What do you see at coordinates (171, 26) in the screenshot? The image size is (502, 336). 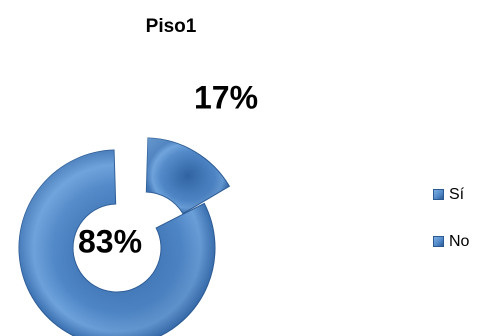 I see `chart-title: Piso1` at bounding box center [171, 26].